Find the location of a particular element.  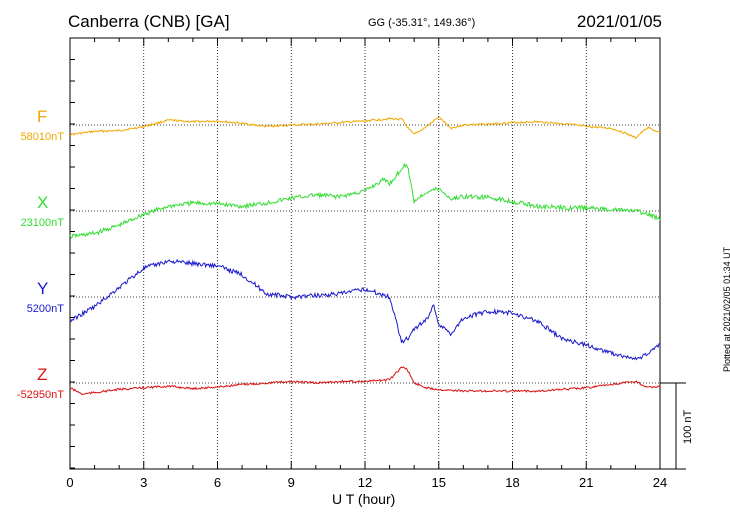

x-tick-label: 12 is located at coordinates (365, 482).